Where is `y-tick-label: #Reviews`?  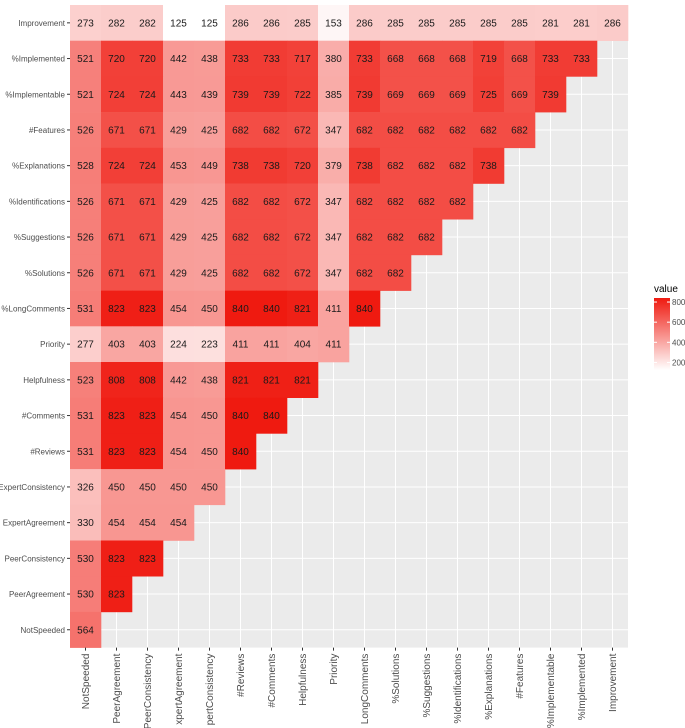
y-tick-label: #Reviews is located at coordinates (47, 451).